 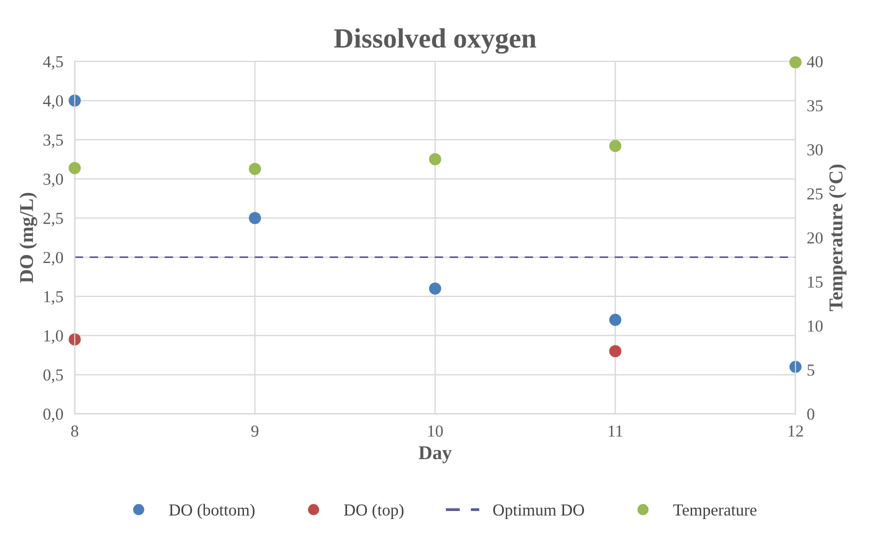 What do you see at coordinates (53, 181) in the screenshot?
I see `y-tick-label: 3,0` at bounding box center [53, 181].